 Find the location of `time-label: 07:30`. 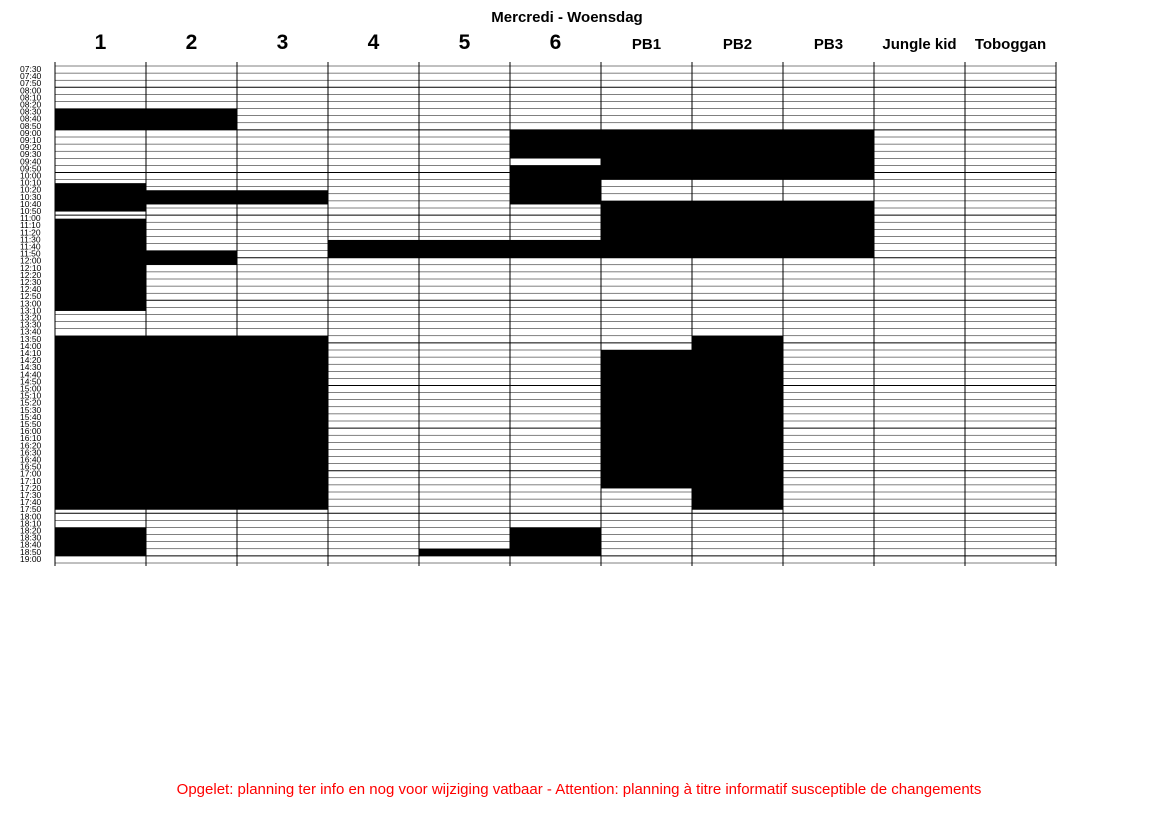

time-label: 07:30 is located at coordinates (31, 69).